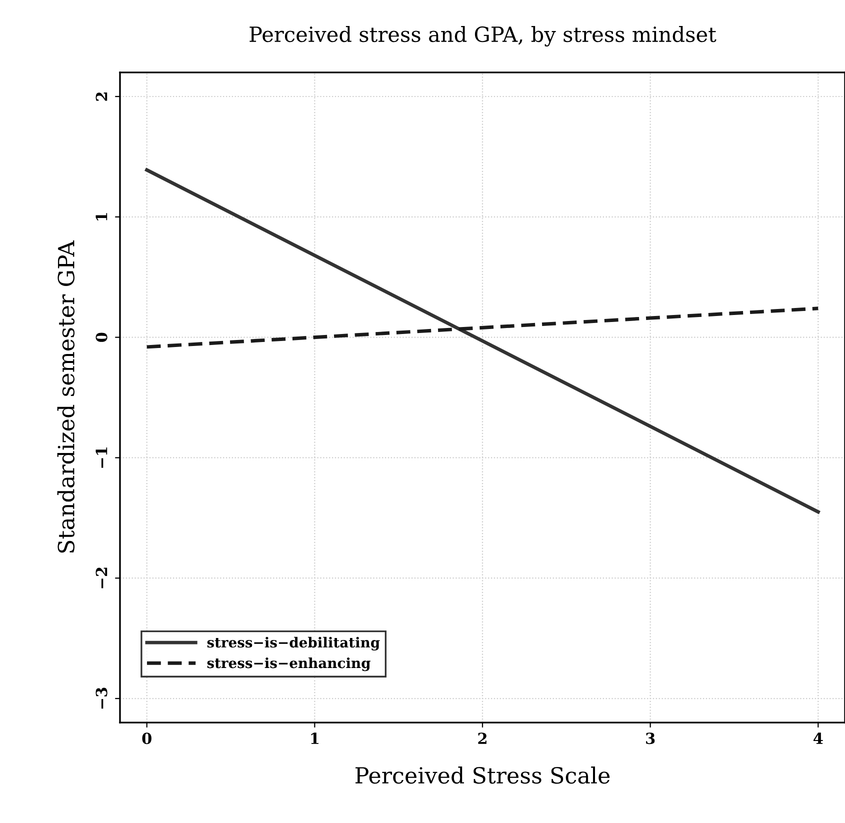 The width and height of the screenshot is (845, 823). Describe the element at coordinates (314, 738) in the screenshot. I see `x-tick-label: 1` at that location.